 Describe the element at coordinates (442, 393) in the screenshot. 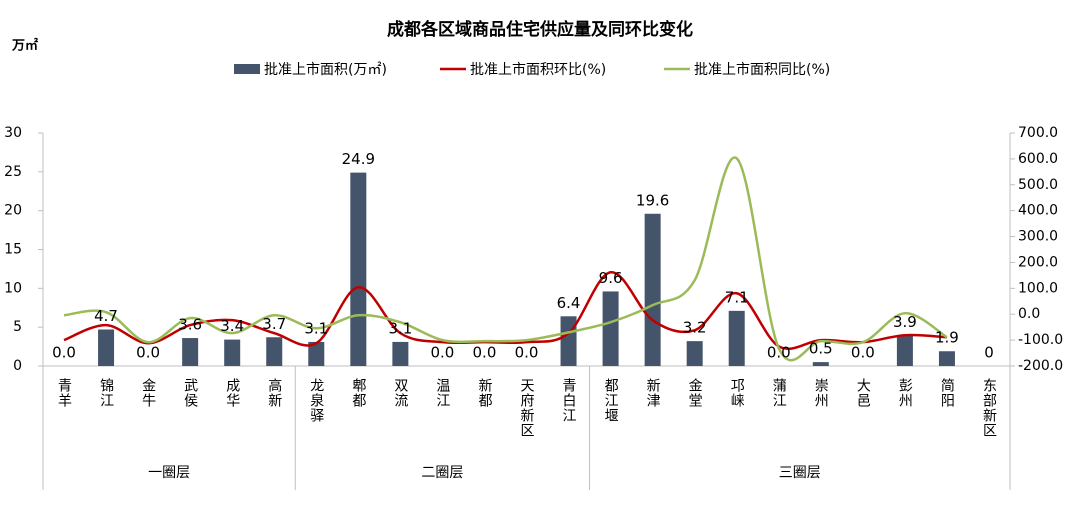

I see `x-tick-label: 温江` at that location.